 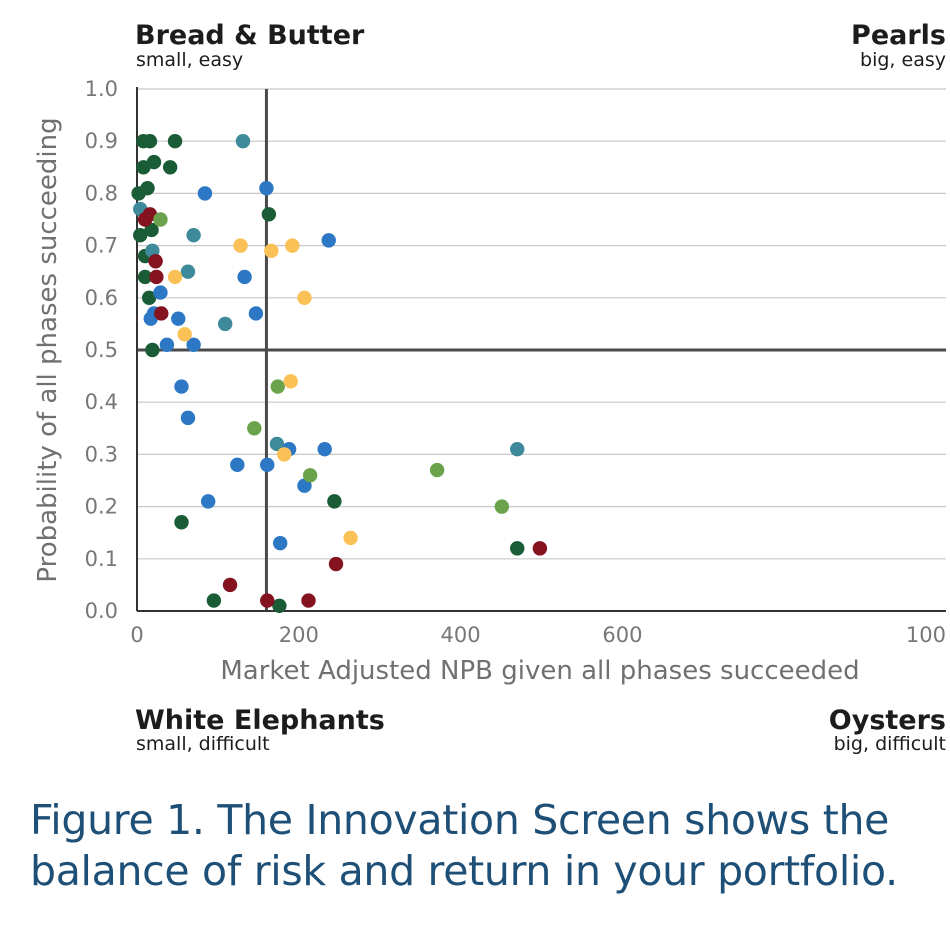 What do you see at coordinates (189, 60) in the screenshot?
I see `quadrant-subtitle-top-left: small, easy` at bounding box center [189, 60].